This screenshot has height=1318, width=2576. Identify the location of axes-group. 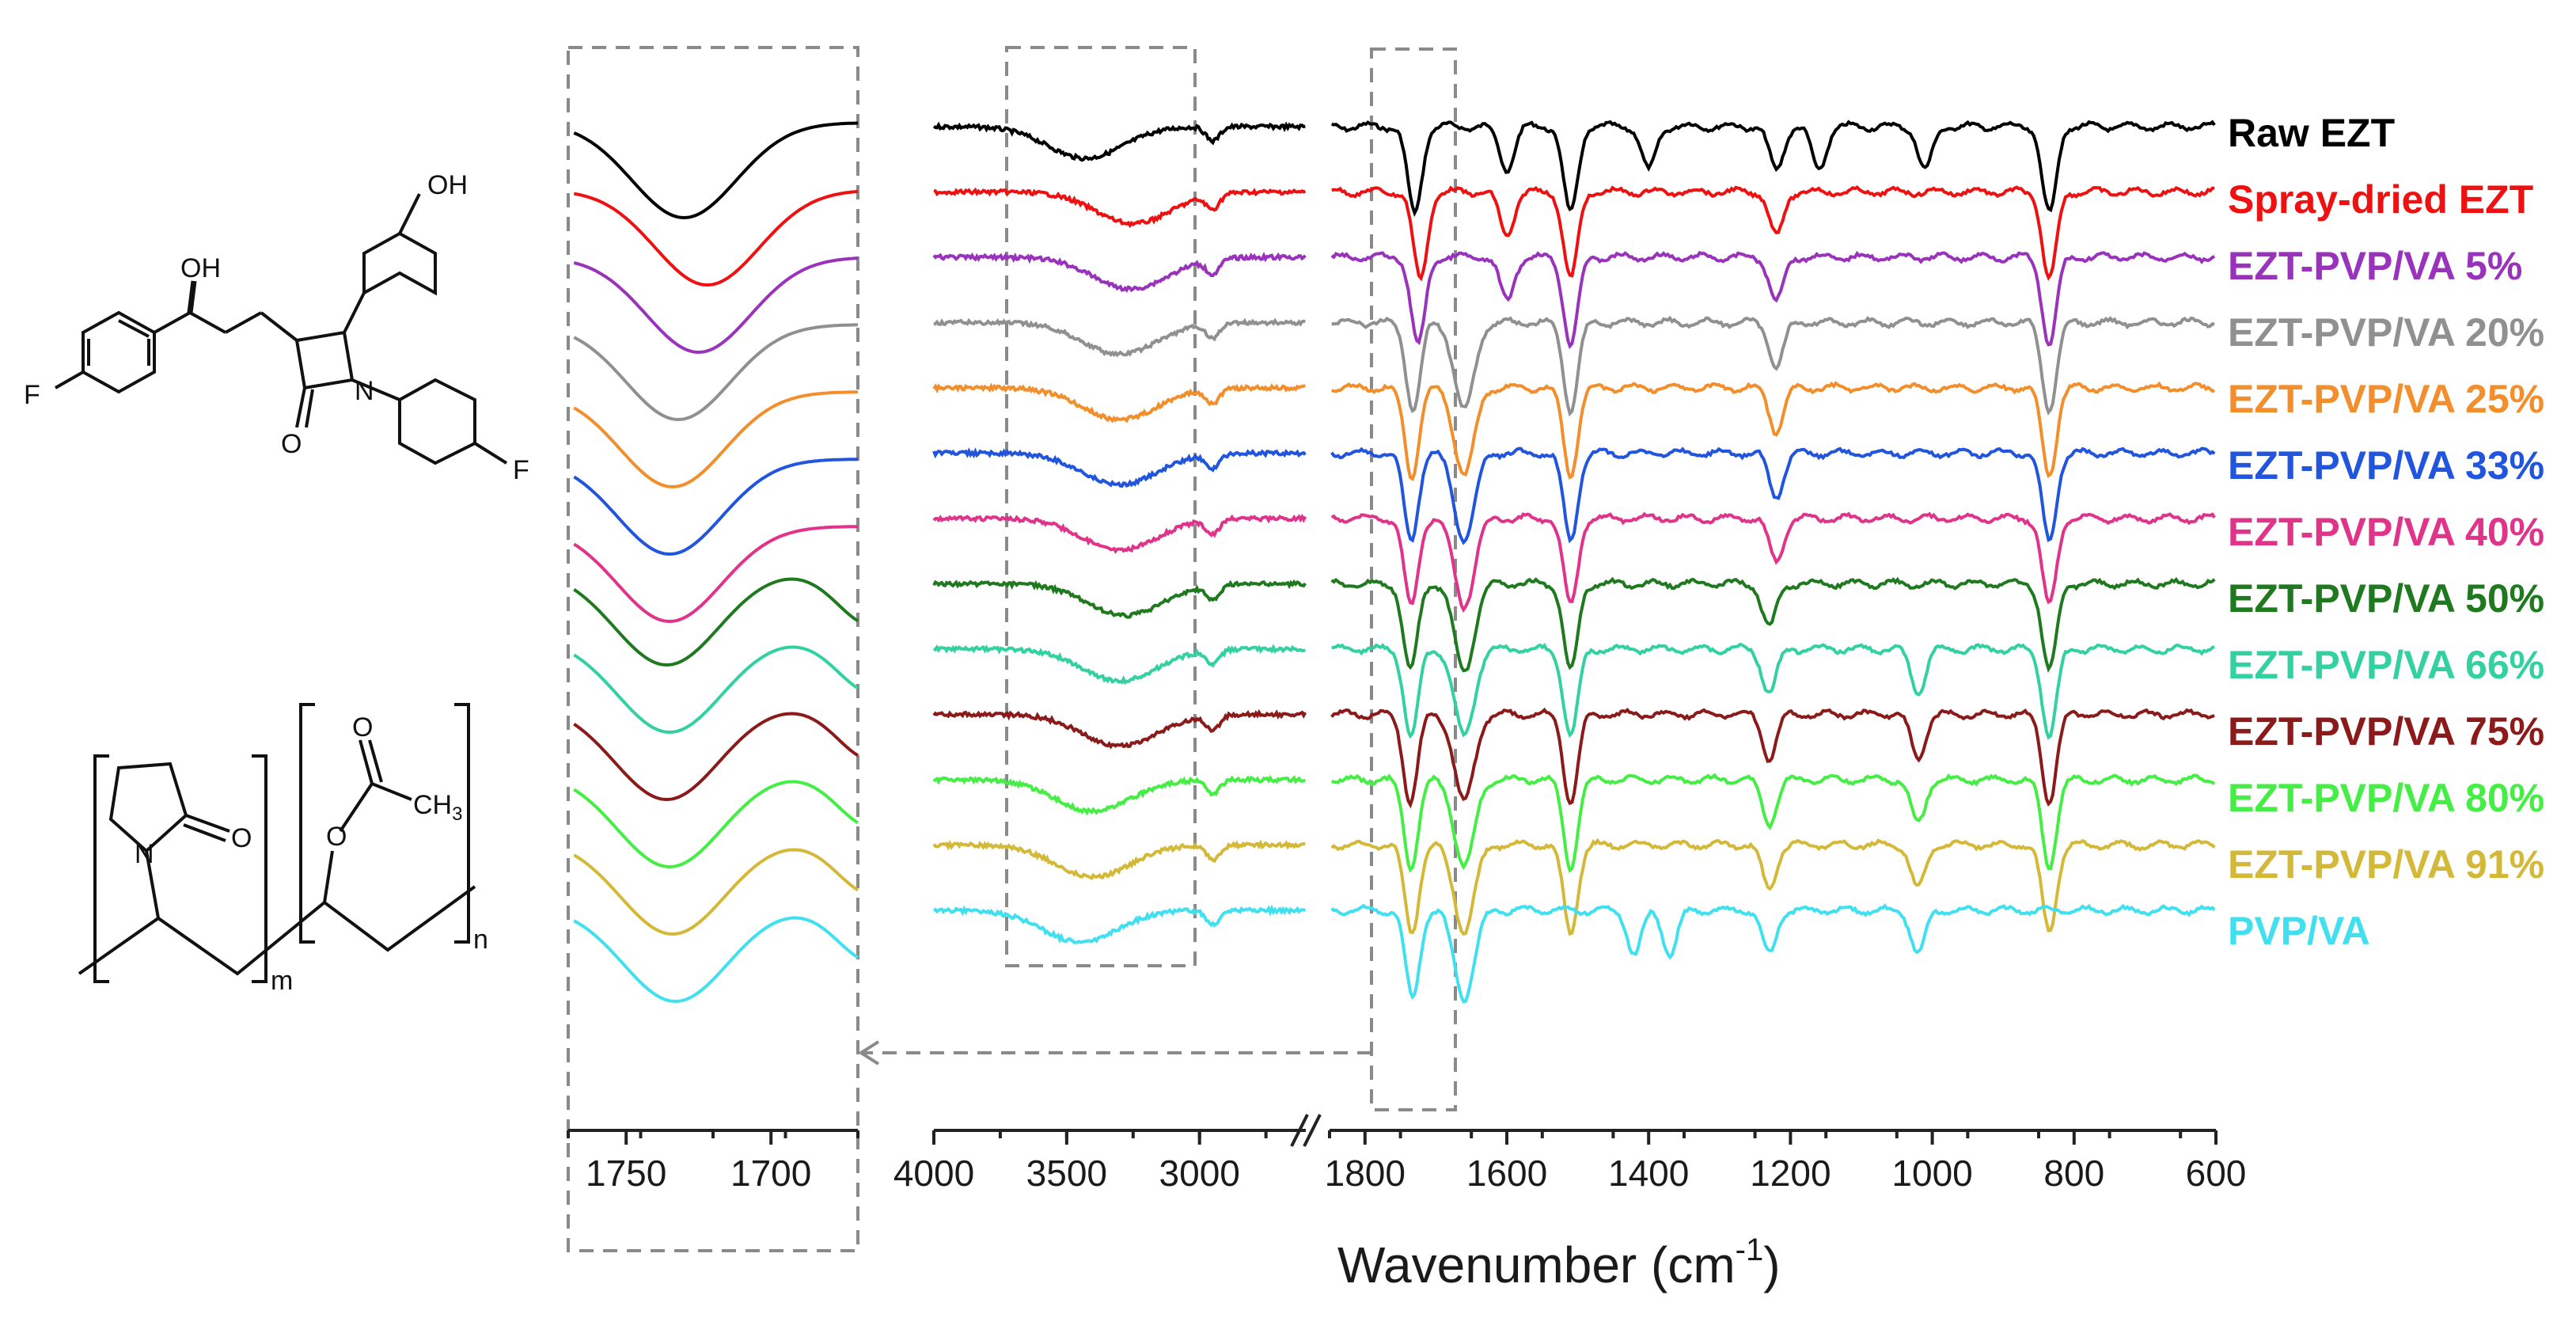
(1392, 1137).